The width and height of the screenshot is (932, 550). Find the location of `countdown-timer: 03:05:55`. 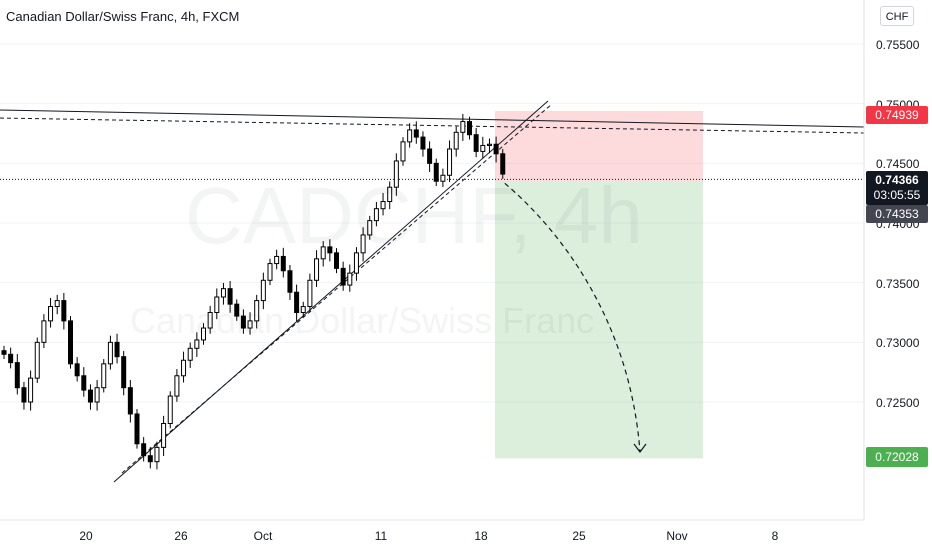

countdown-timer: 03:05:55 is located at coordinates (897, 195).